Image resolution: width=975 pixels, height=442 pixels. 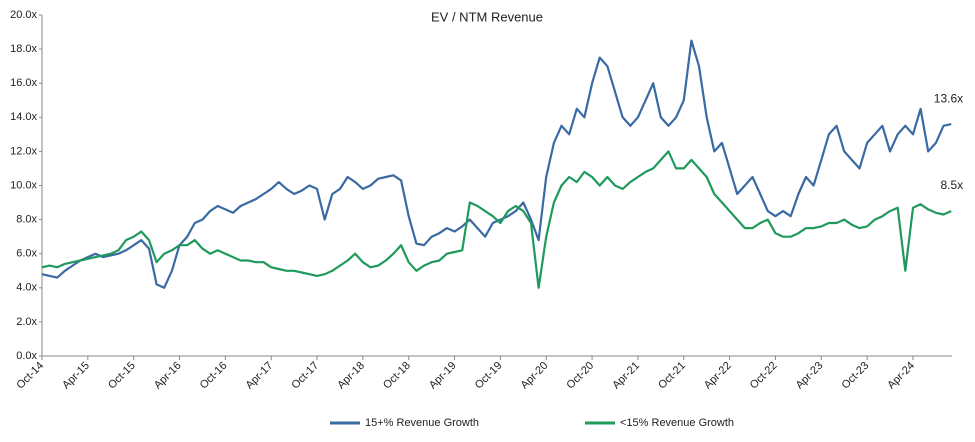 What do you see at coordinates (422, 423) in the screenshot?
I see `legend-label: 15+% Revenue Growth` at bounding box center [422, 423].